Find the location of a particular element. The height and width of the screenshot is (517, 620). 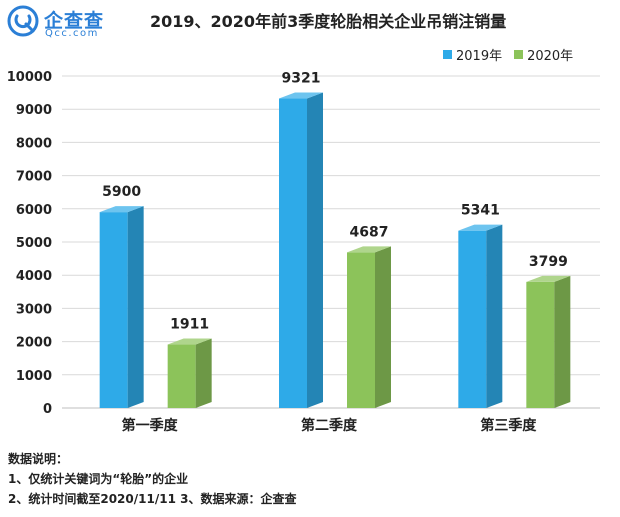

bar-top-2019-q1 is located at coordinates (121, 209).